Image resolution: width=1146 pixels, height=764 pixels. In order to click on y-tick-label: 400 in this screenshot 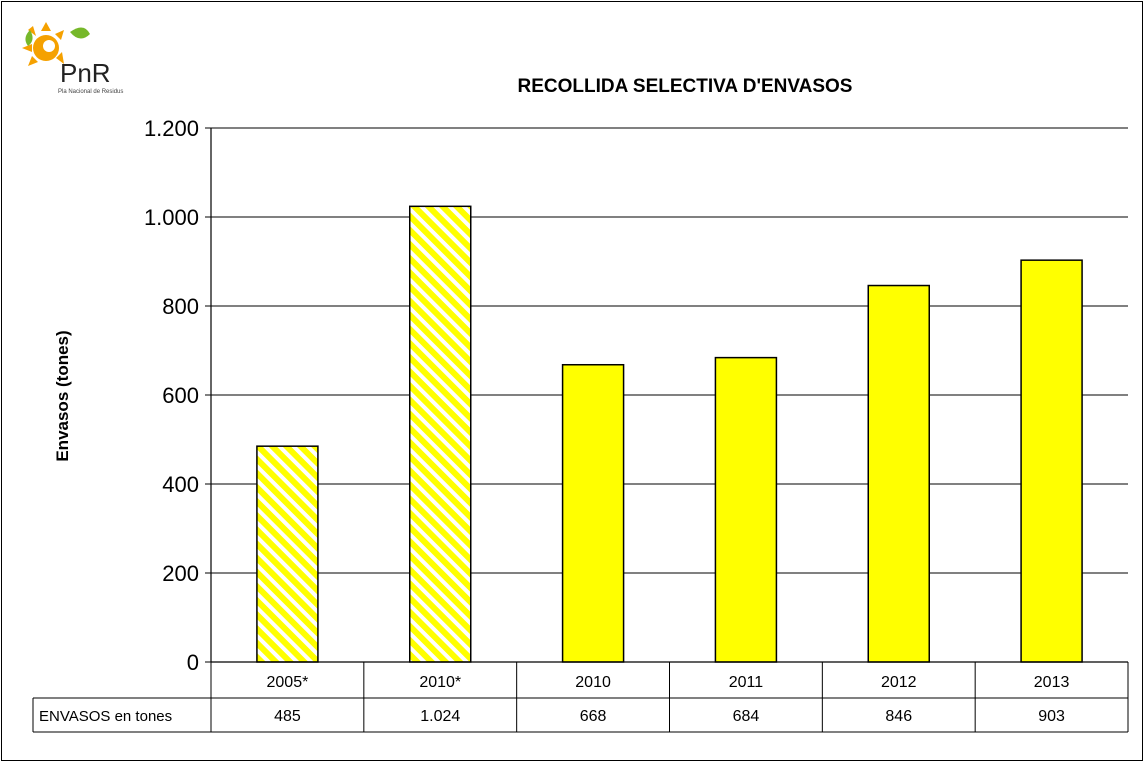, I will do `click(180, 484)`.